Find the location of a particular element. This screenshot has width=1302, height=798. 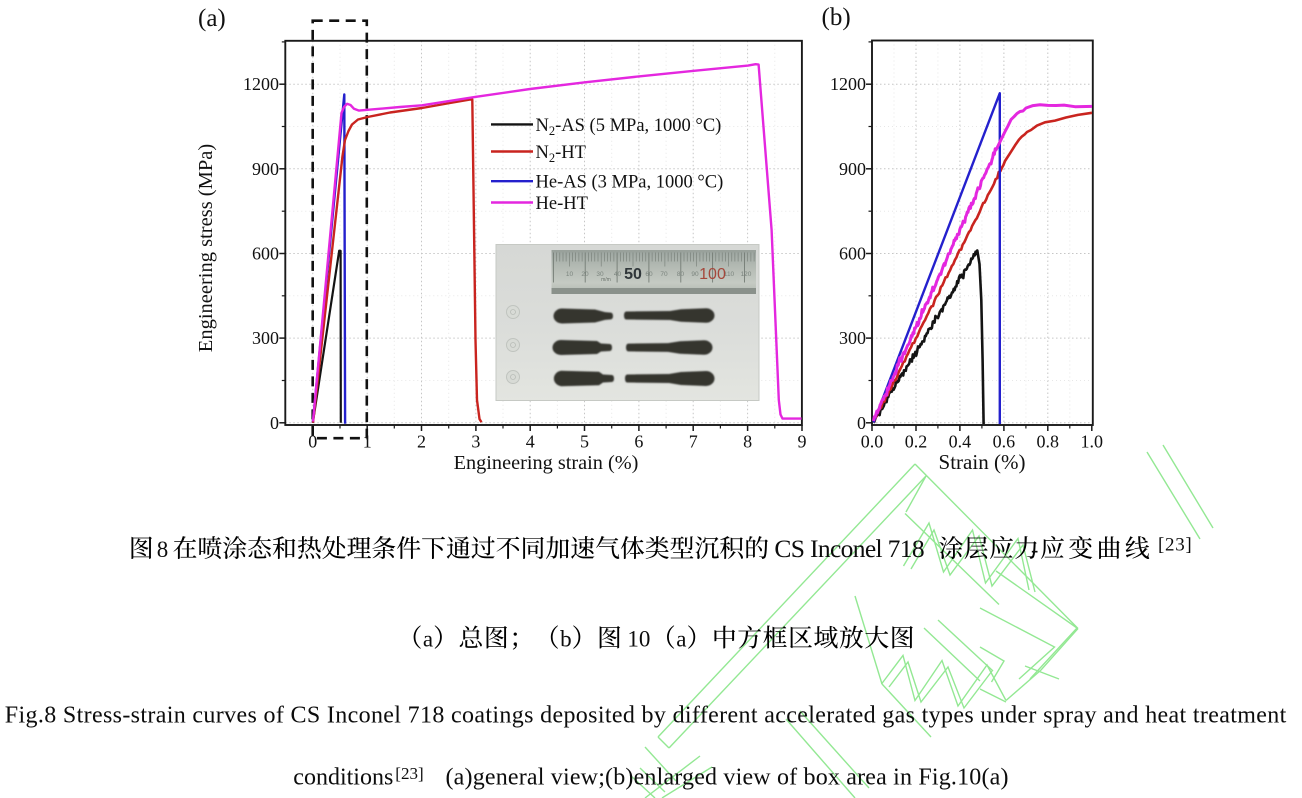

svg-text: Strain (%) is located at coordinates (982, 462).